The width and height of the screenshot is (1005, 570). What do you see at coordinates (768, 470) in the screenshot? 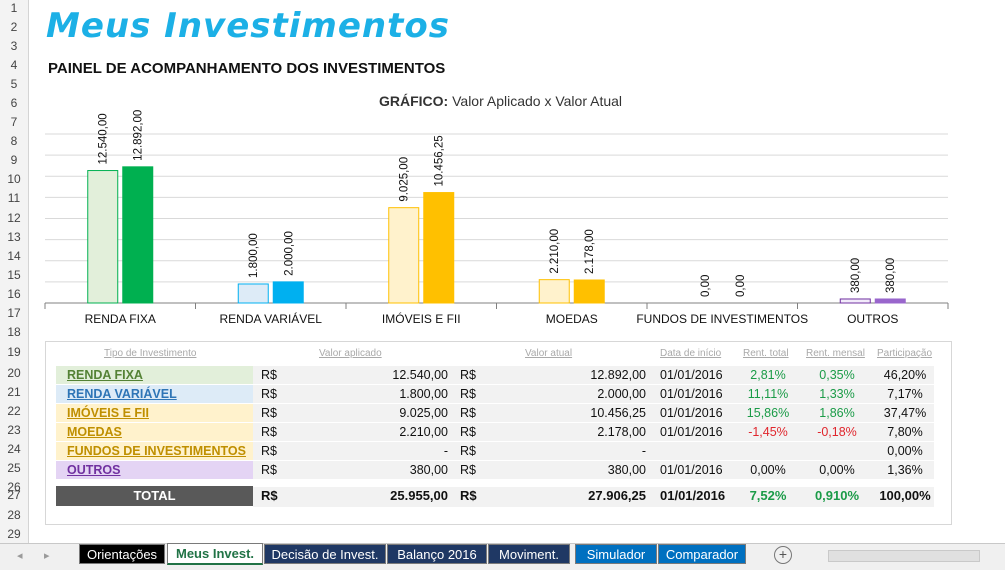
I see `rent-total: 0,00%` at bounding box center [768, 470].